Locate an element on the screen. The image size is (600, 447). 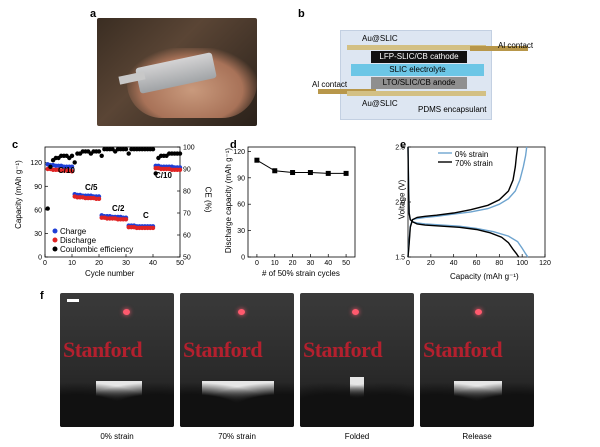
chart-d-ytick-label: 30 is located at coordinates (241, 231).